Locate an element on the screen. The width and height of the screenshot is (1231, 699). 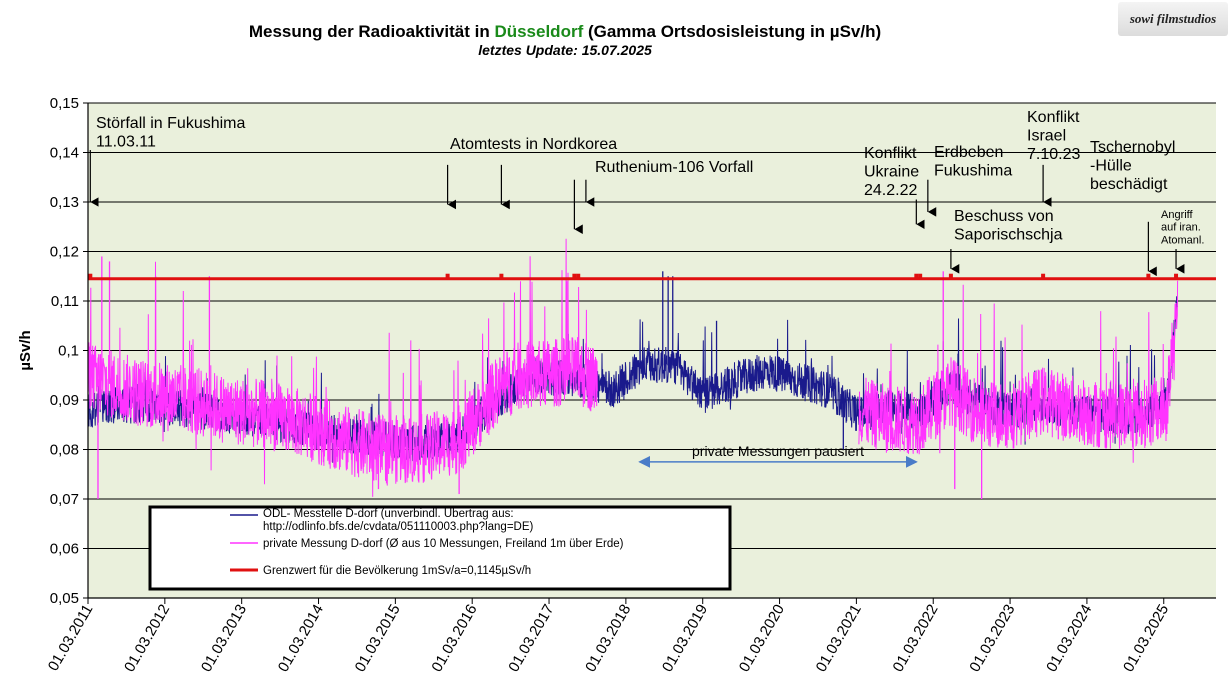
annotation-line: Tschernobyl is located at coordinates (1132, 147).